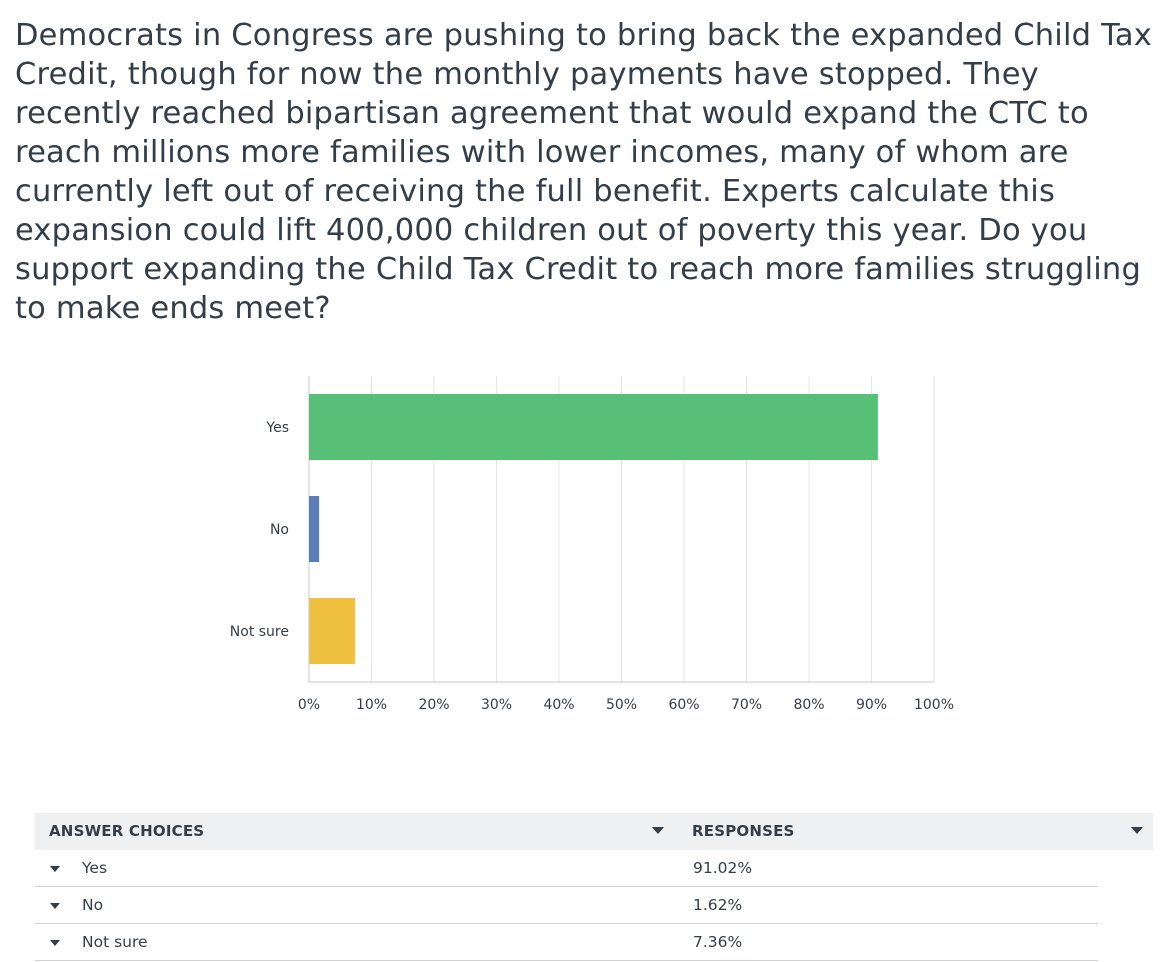  What do you see at coordinates (309, 705) in the screenshot?
I see `x-tick-label: 0%` at bounding box center [309, 705].